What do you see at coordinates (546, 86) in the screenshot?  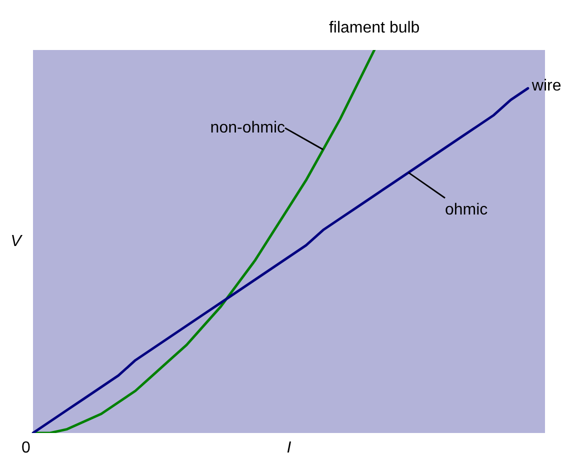 I see `series-label: wire` at bounding box center [546, 86].